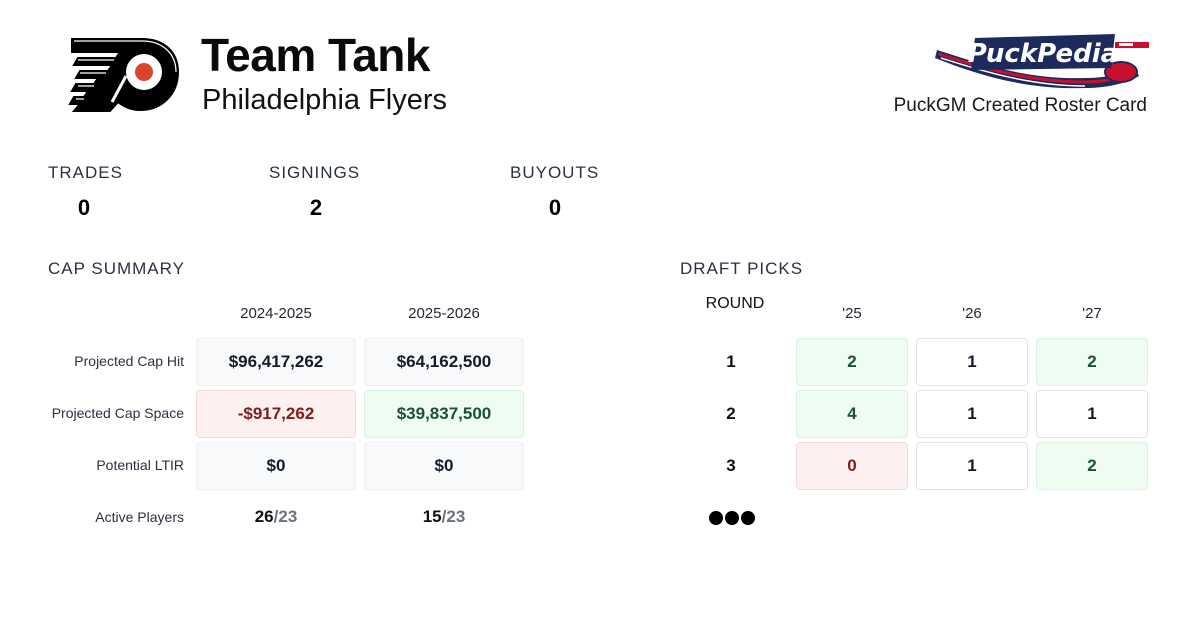 The height and width of the screenshot is (630, 1200). I want to click on trades-label: TRADES, so click(85, 172).